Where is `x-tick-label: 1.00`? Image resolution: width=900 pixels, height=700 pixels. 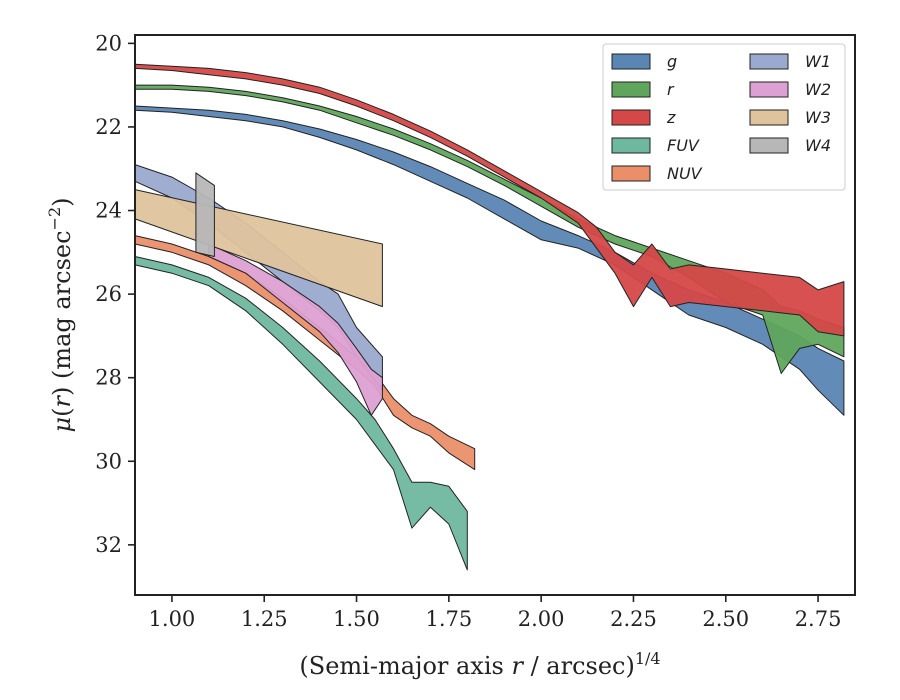
x-tick-label: 1.00 is located at coordinates (172, 619).